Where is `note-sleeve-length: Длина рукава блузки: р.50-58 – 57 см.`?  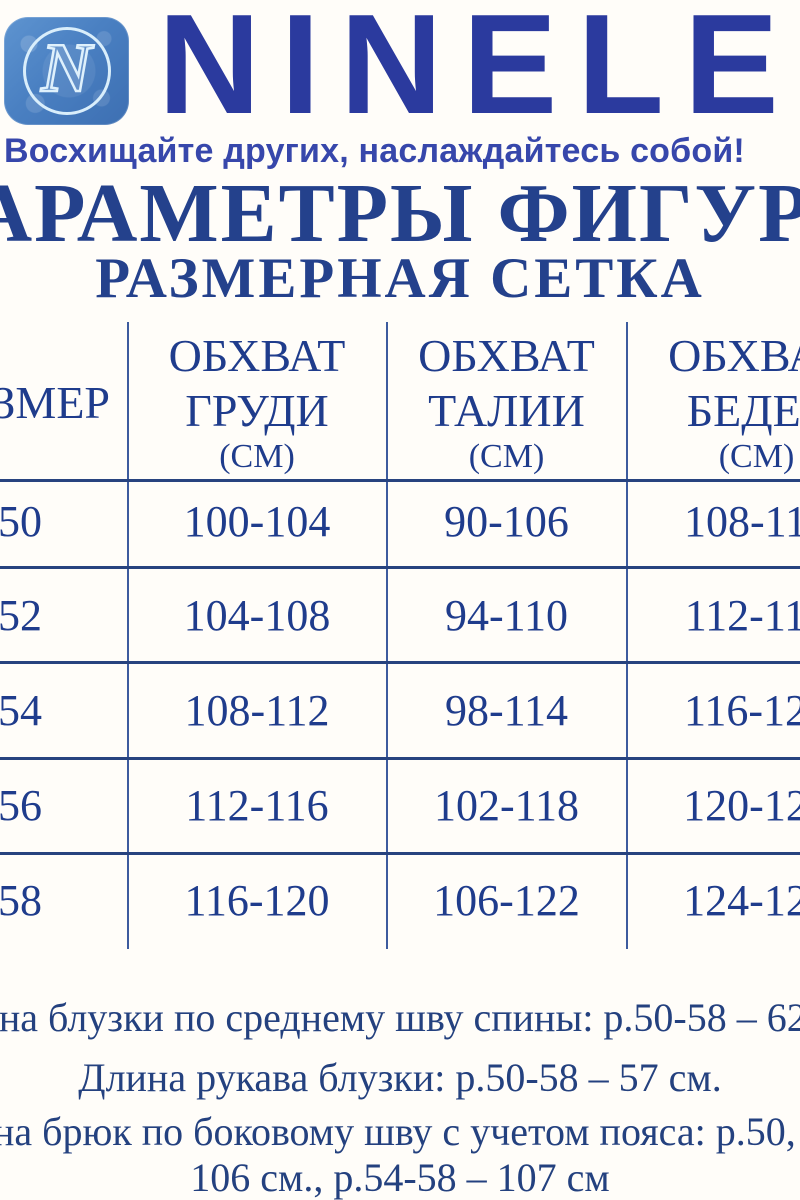 note-sleeve-length: Длина рукава блузки: р.50-58 – 57 см. is located at coordinates (400, 1077).